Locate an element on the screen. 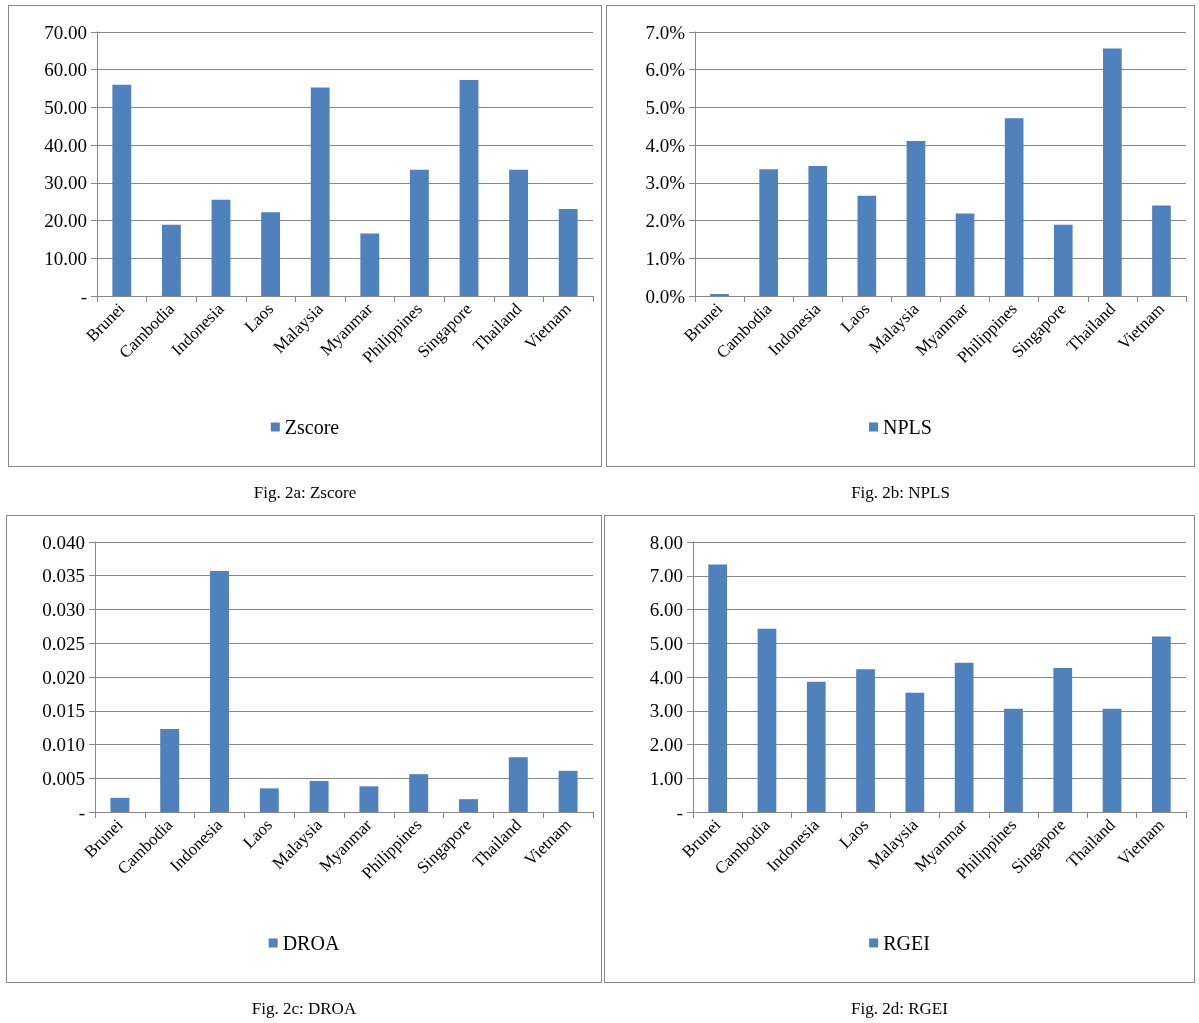  caption: Fig. 2c: DROA is located at coordinates (304, 1009).